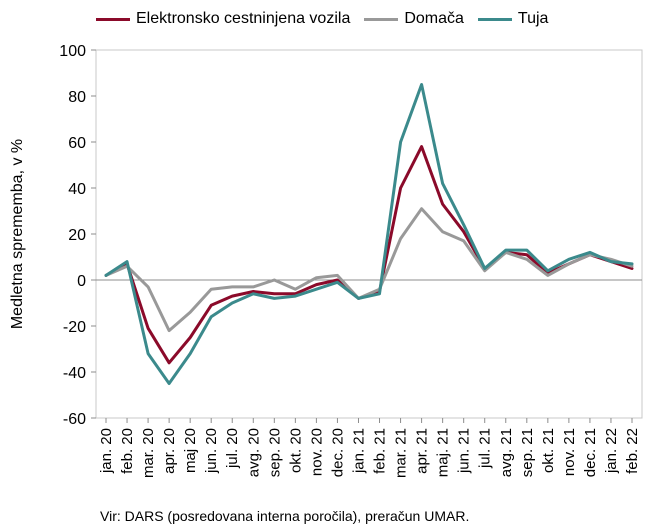 Image resolution: width=650 pixels, height=532 pixels. What do you see at coordinates (74, 327) in the screenshot?
I see `y-tick-label: -20` at bounding box center [74, 327].